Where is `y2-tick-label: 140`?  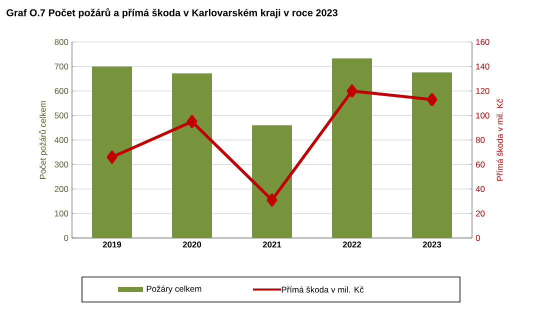
y2-tick-label: 140 is located at coordinates (483, 67).